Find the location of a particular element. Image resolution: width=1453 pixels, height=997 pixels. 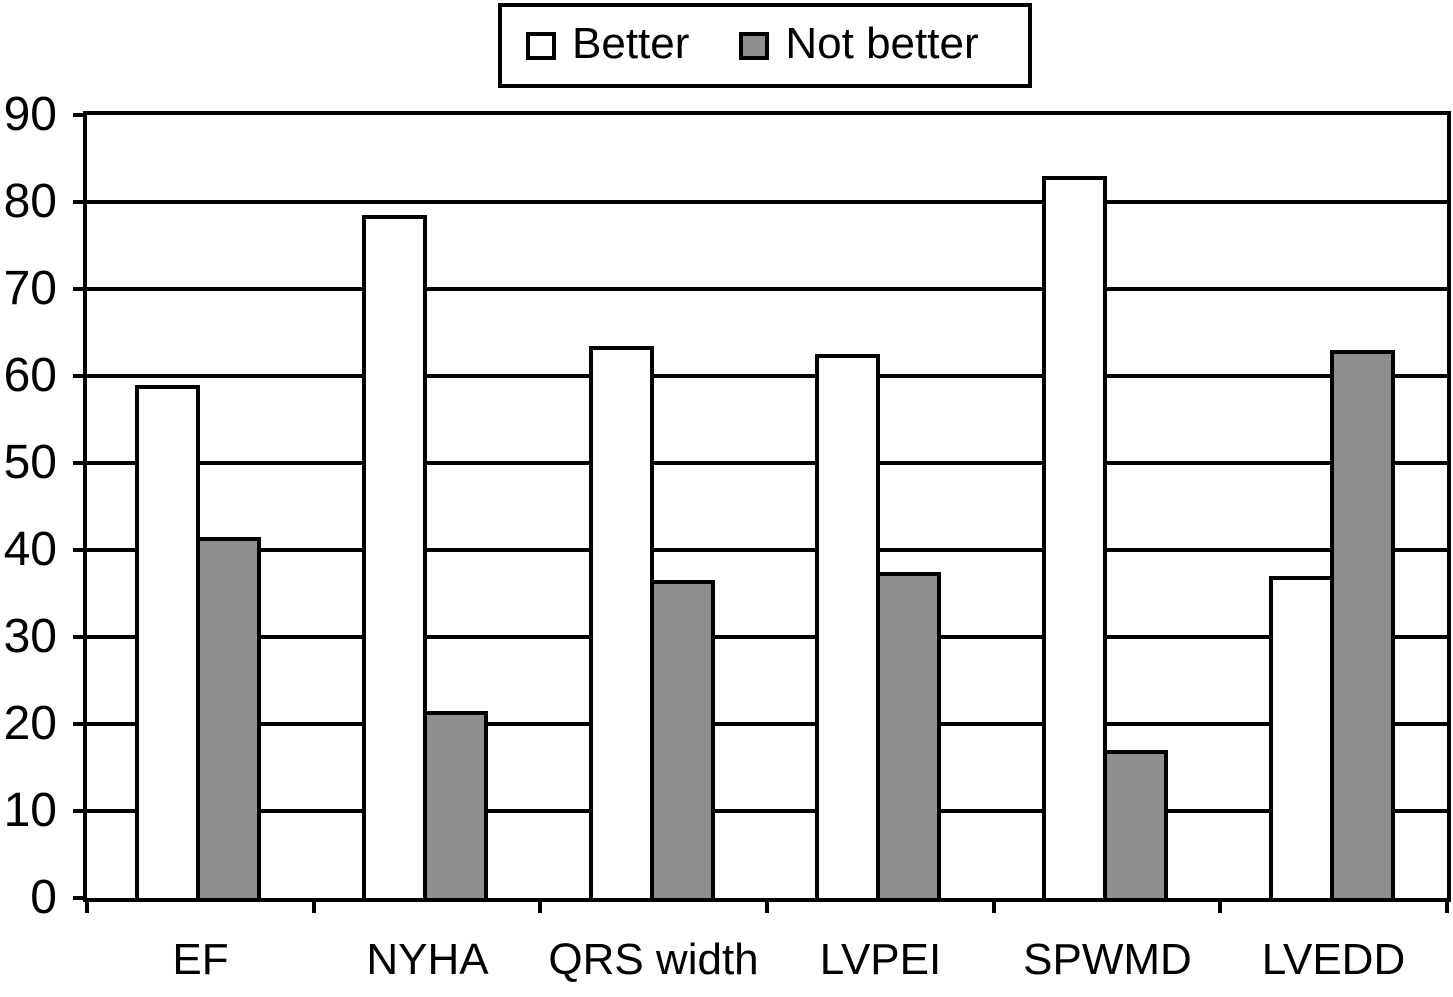

better-swatch-icon is located at coordinates (541, 45).